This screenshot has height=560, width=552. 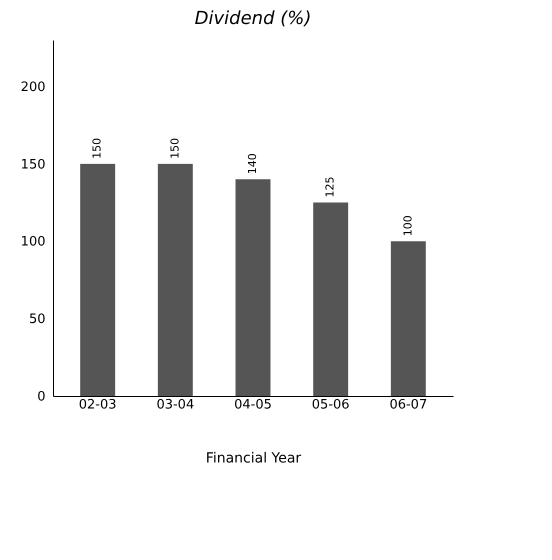 I want to click on y-tick-label: 100, so click(x=33, y=242).